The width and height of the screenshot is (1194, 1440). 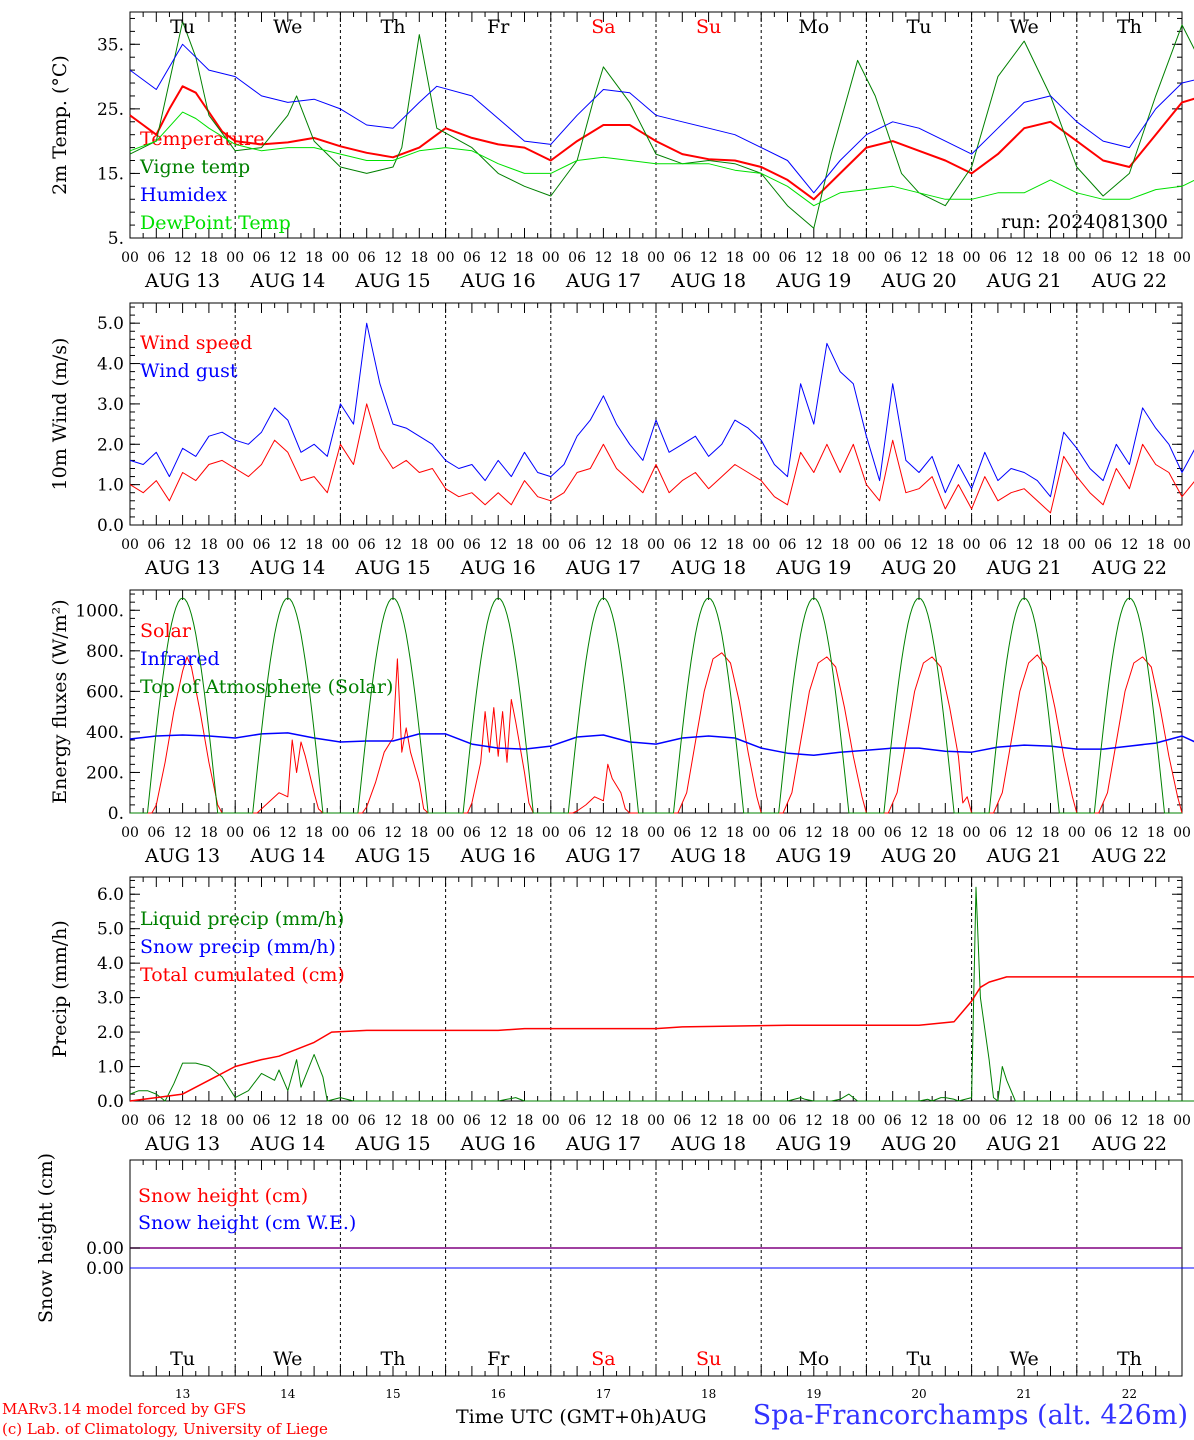 I want to click on weekday-label: Su, so click(x=708, y=1359).